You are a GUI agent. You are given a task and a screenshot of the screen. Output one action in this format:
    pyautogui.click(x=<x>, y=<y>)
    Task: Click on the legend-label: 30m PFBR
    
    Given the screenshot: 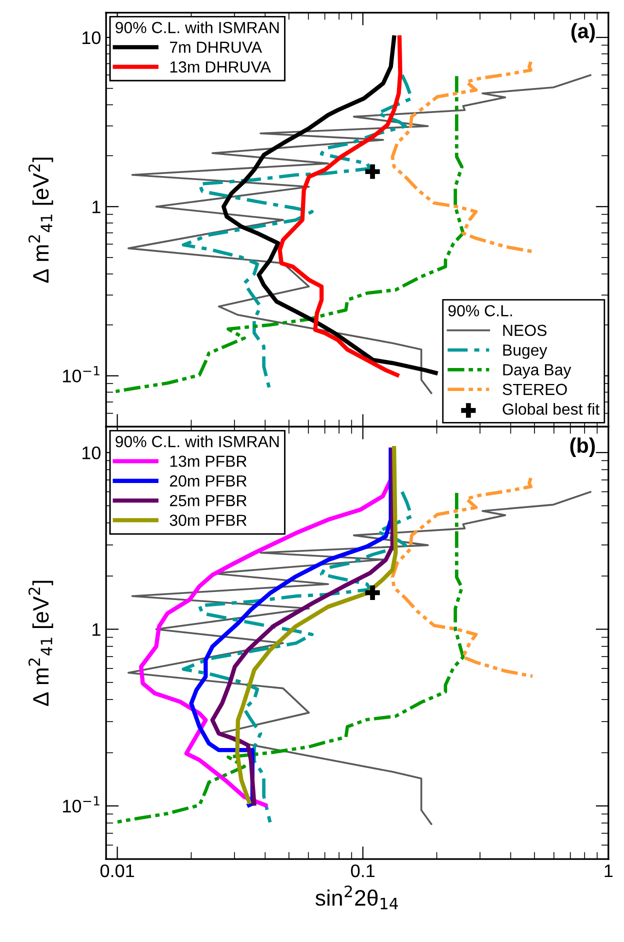 What is the action you would take?
    pyautogui.click(x=208, y=520)
    